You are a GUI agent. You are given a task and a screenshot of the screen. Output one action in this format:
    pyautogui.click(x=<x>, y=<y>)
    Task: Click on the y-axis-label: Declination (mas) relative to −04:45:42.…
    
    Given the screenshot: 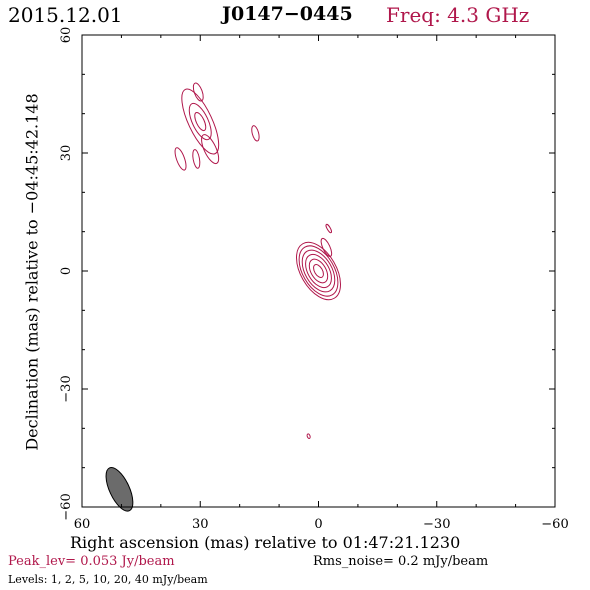 What is the action you would take?
    pyautogui.click(x=32, y=272)
    